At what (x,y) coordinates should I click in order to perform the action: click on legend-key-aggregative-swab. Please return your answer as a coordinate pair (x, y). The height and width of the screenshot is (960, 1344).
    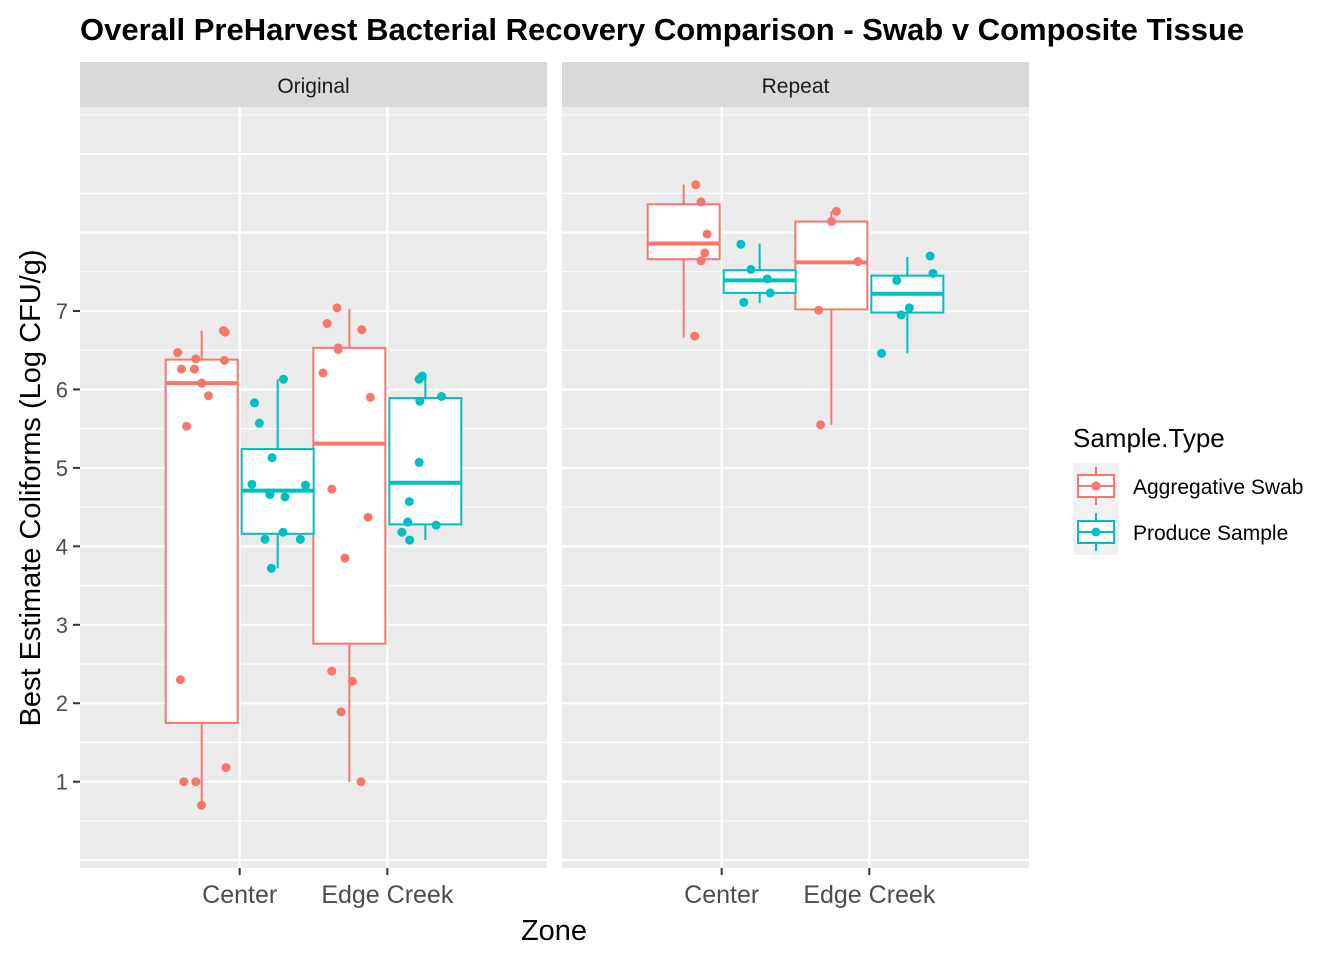
    Looking at the image, I should click on (1096, 486).